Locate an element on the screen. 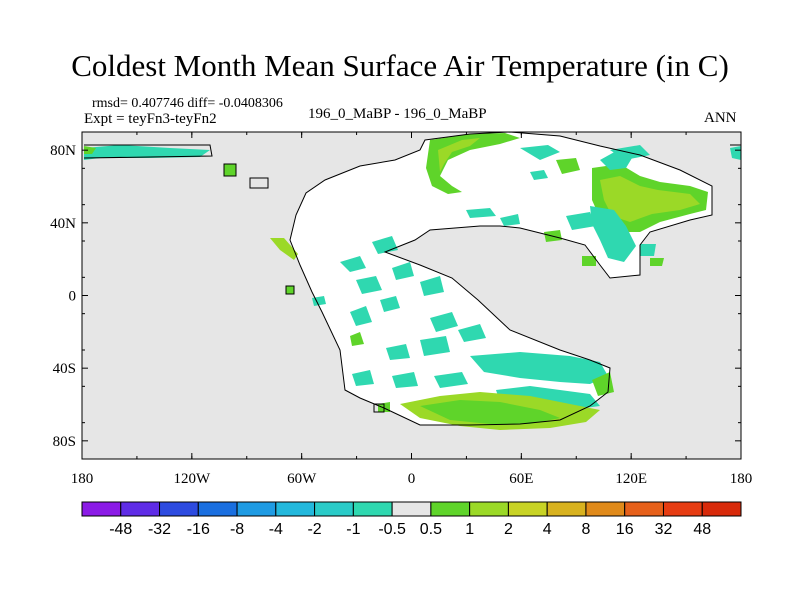  colorbar-label: 2 is located at coordinates (508, 529).